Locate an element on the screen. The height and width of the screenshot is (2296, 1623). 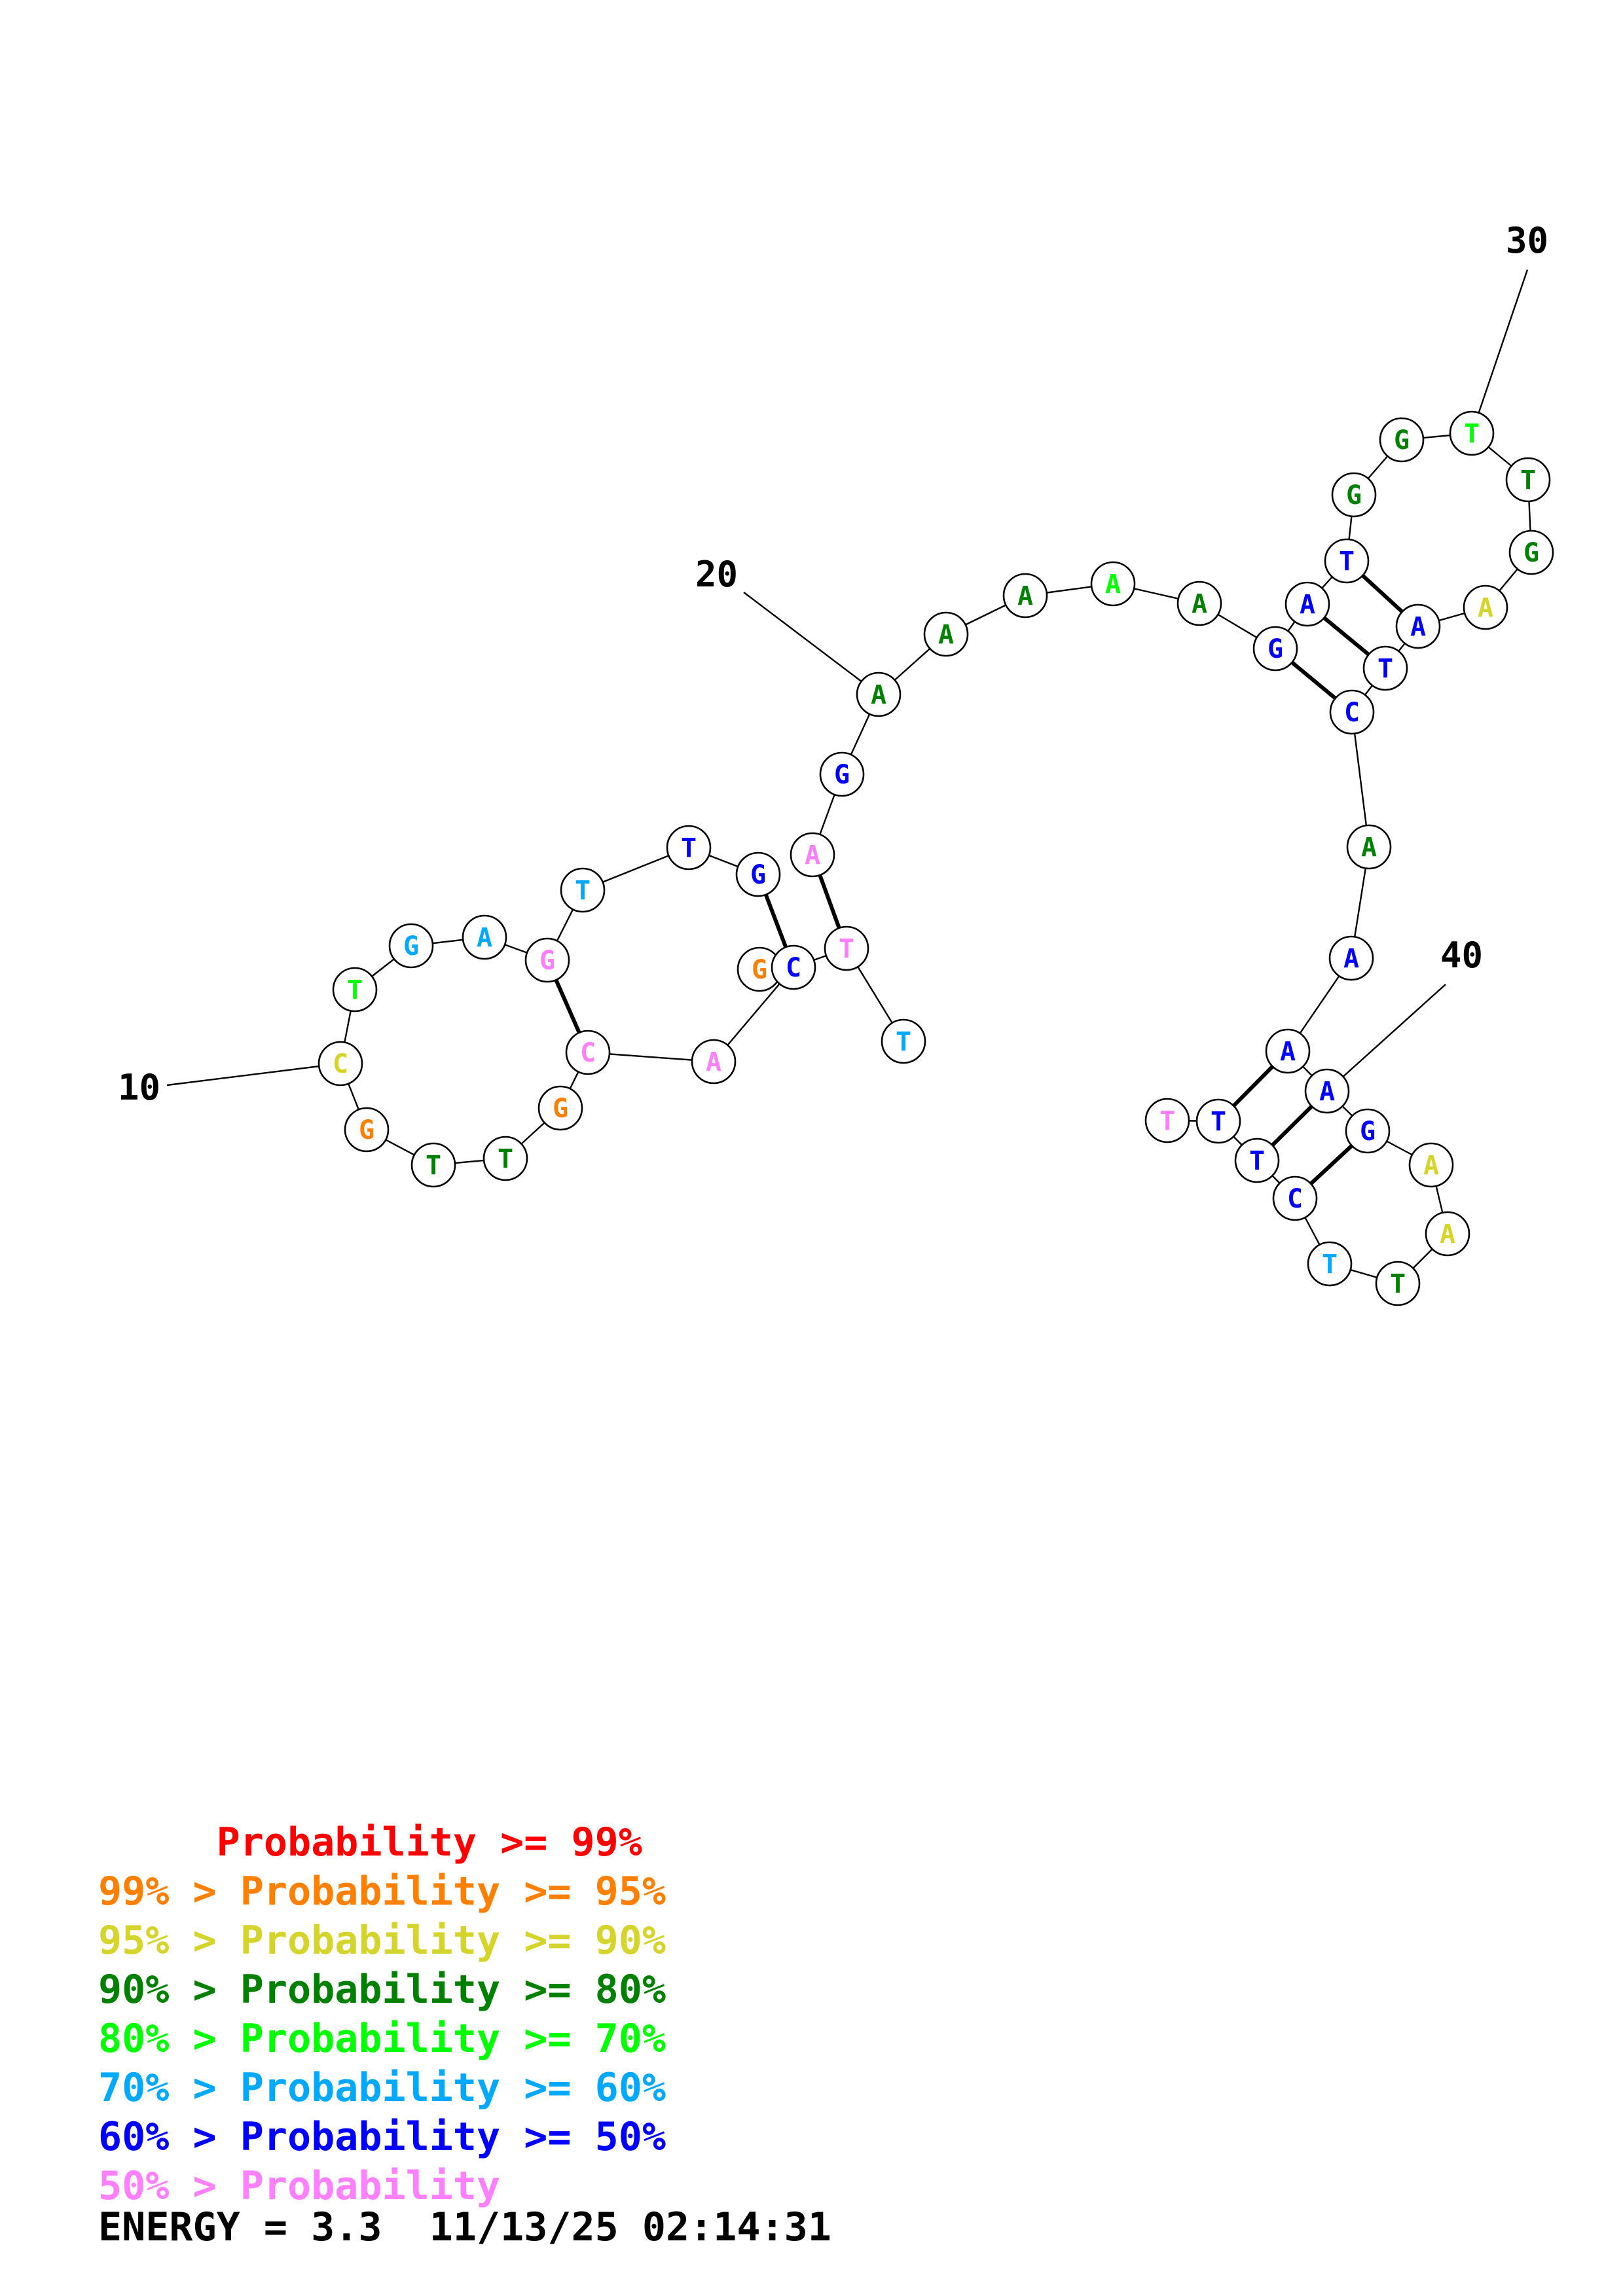
legend-row: 99% > Probability >= 95% is located at coordinates (382, 1891).